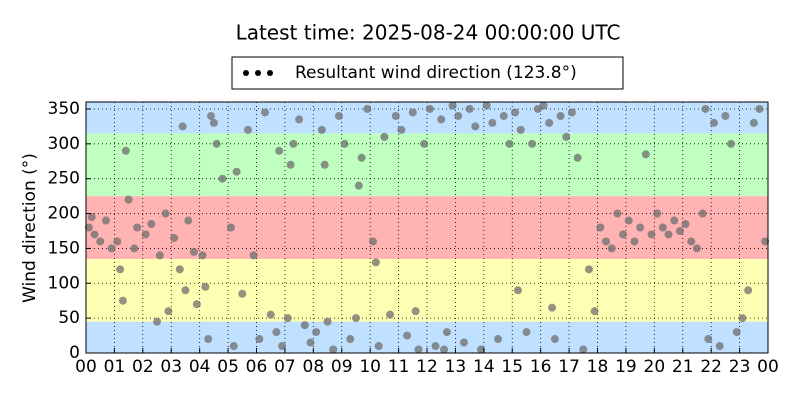 The height and width of the screenshot is (404, 800). What do you see at coordinates (740, 367) in the screenshot?
I see `x-tick-label: 23` at bounding box center [740, 367].